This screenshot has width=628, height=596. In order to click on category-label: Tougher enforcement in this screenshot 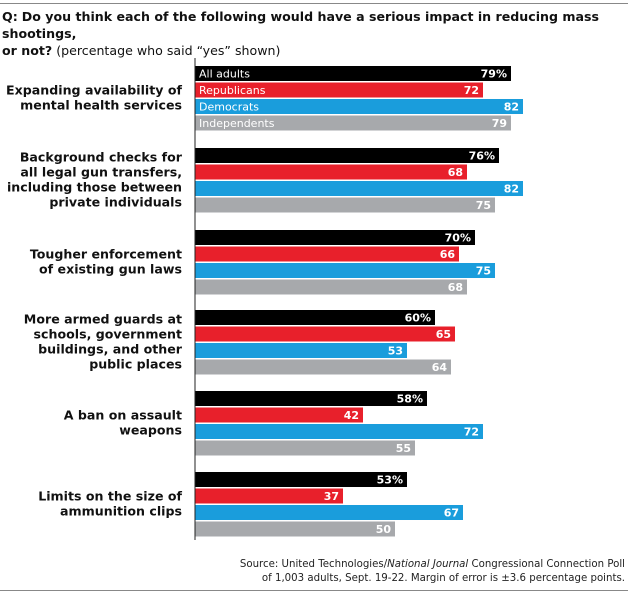, I will do `click(106, 254)`.